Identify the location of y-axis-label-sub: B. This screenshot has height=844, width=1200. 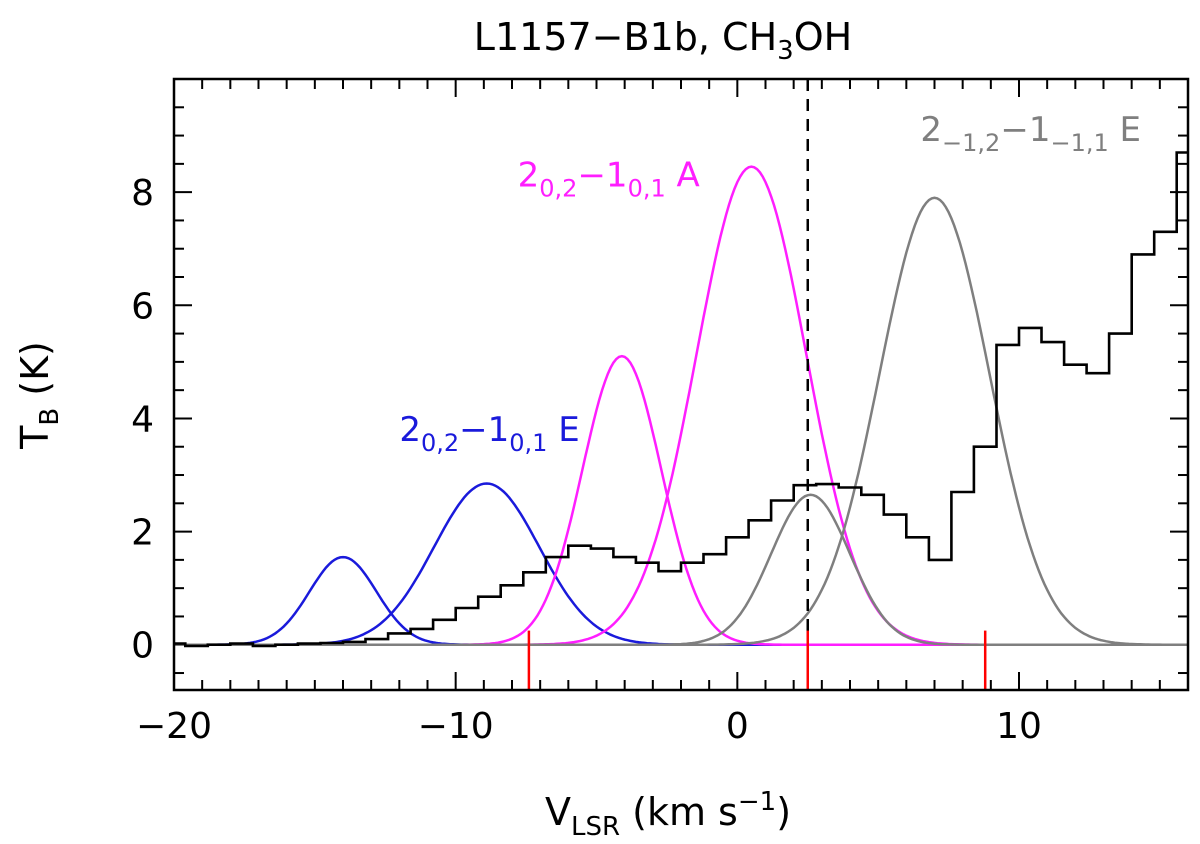
(50, 417).